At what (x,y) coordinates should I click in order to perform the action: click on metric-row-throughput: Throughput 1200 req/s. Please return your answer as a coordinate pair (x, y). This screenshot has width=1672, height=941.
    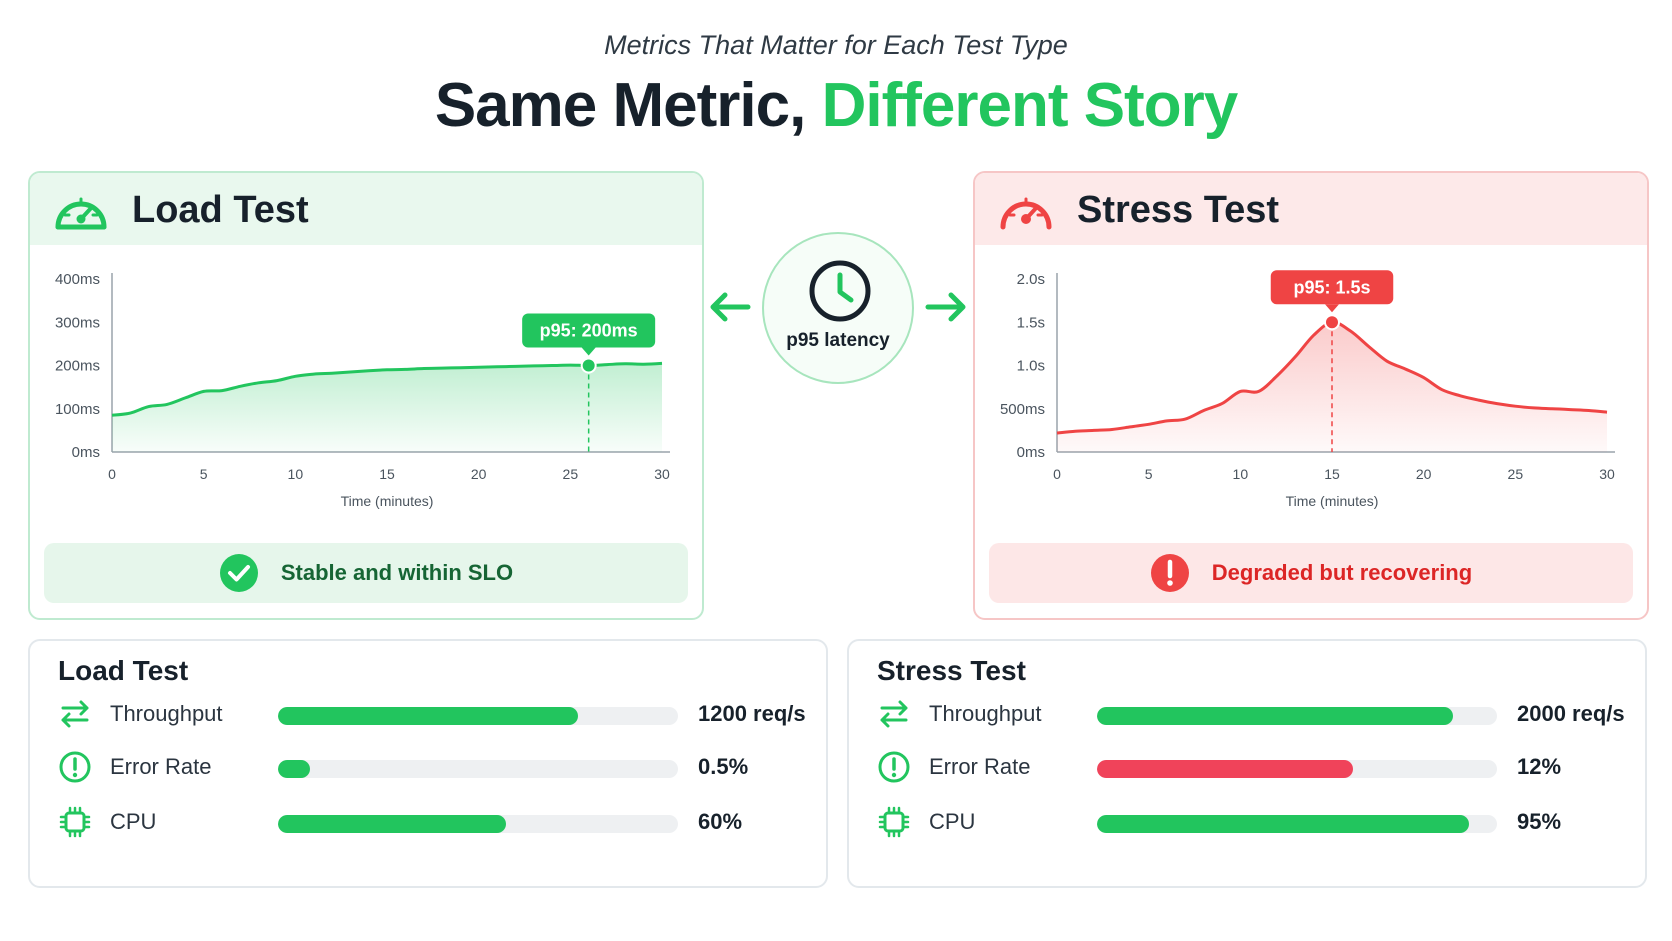
    Looking at the image, I should click on (428, 713).